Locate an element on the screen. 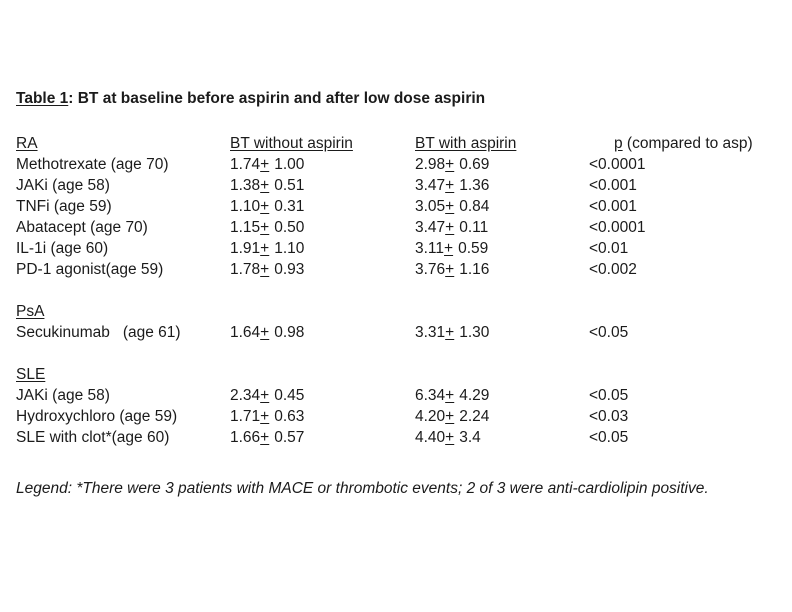  sd-value: 1.30 is located at coordinates (474, 332).